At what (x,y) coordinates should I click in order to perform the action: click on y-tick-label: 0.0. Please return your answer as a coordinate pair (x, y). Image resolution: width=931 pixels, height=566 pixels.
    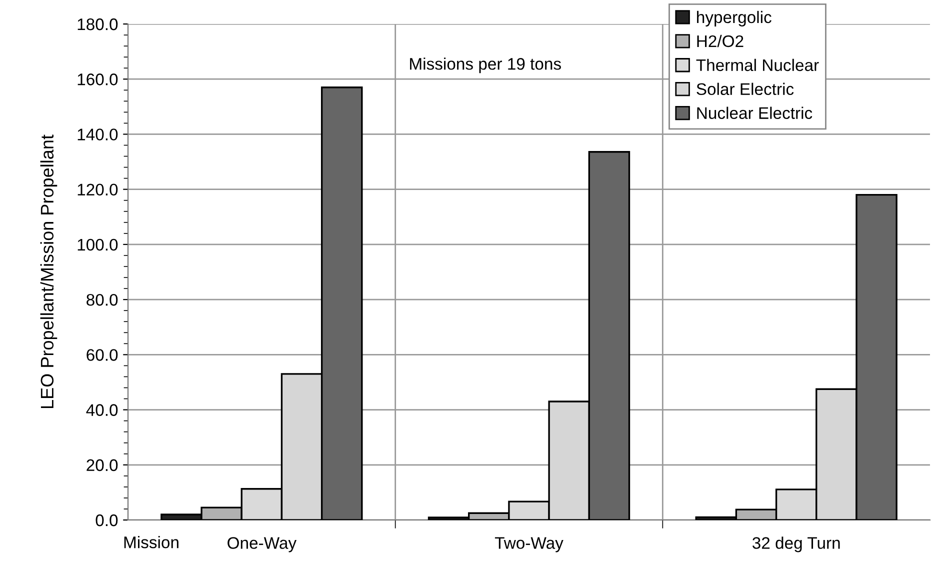
    Looking at the image, I should click on (107, 520).